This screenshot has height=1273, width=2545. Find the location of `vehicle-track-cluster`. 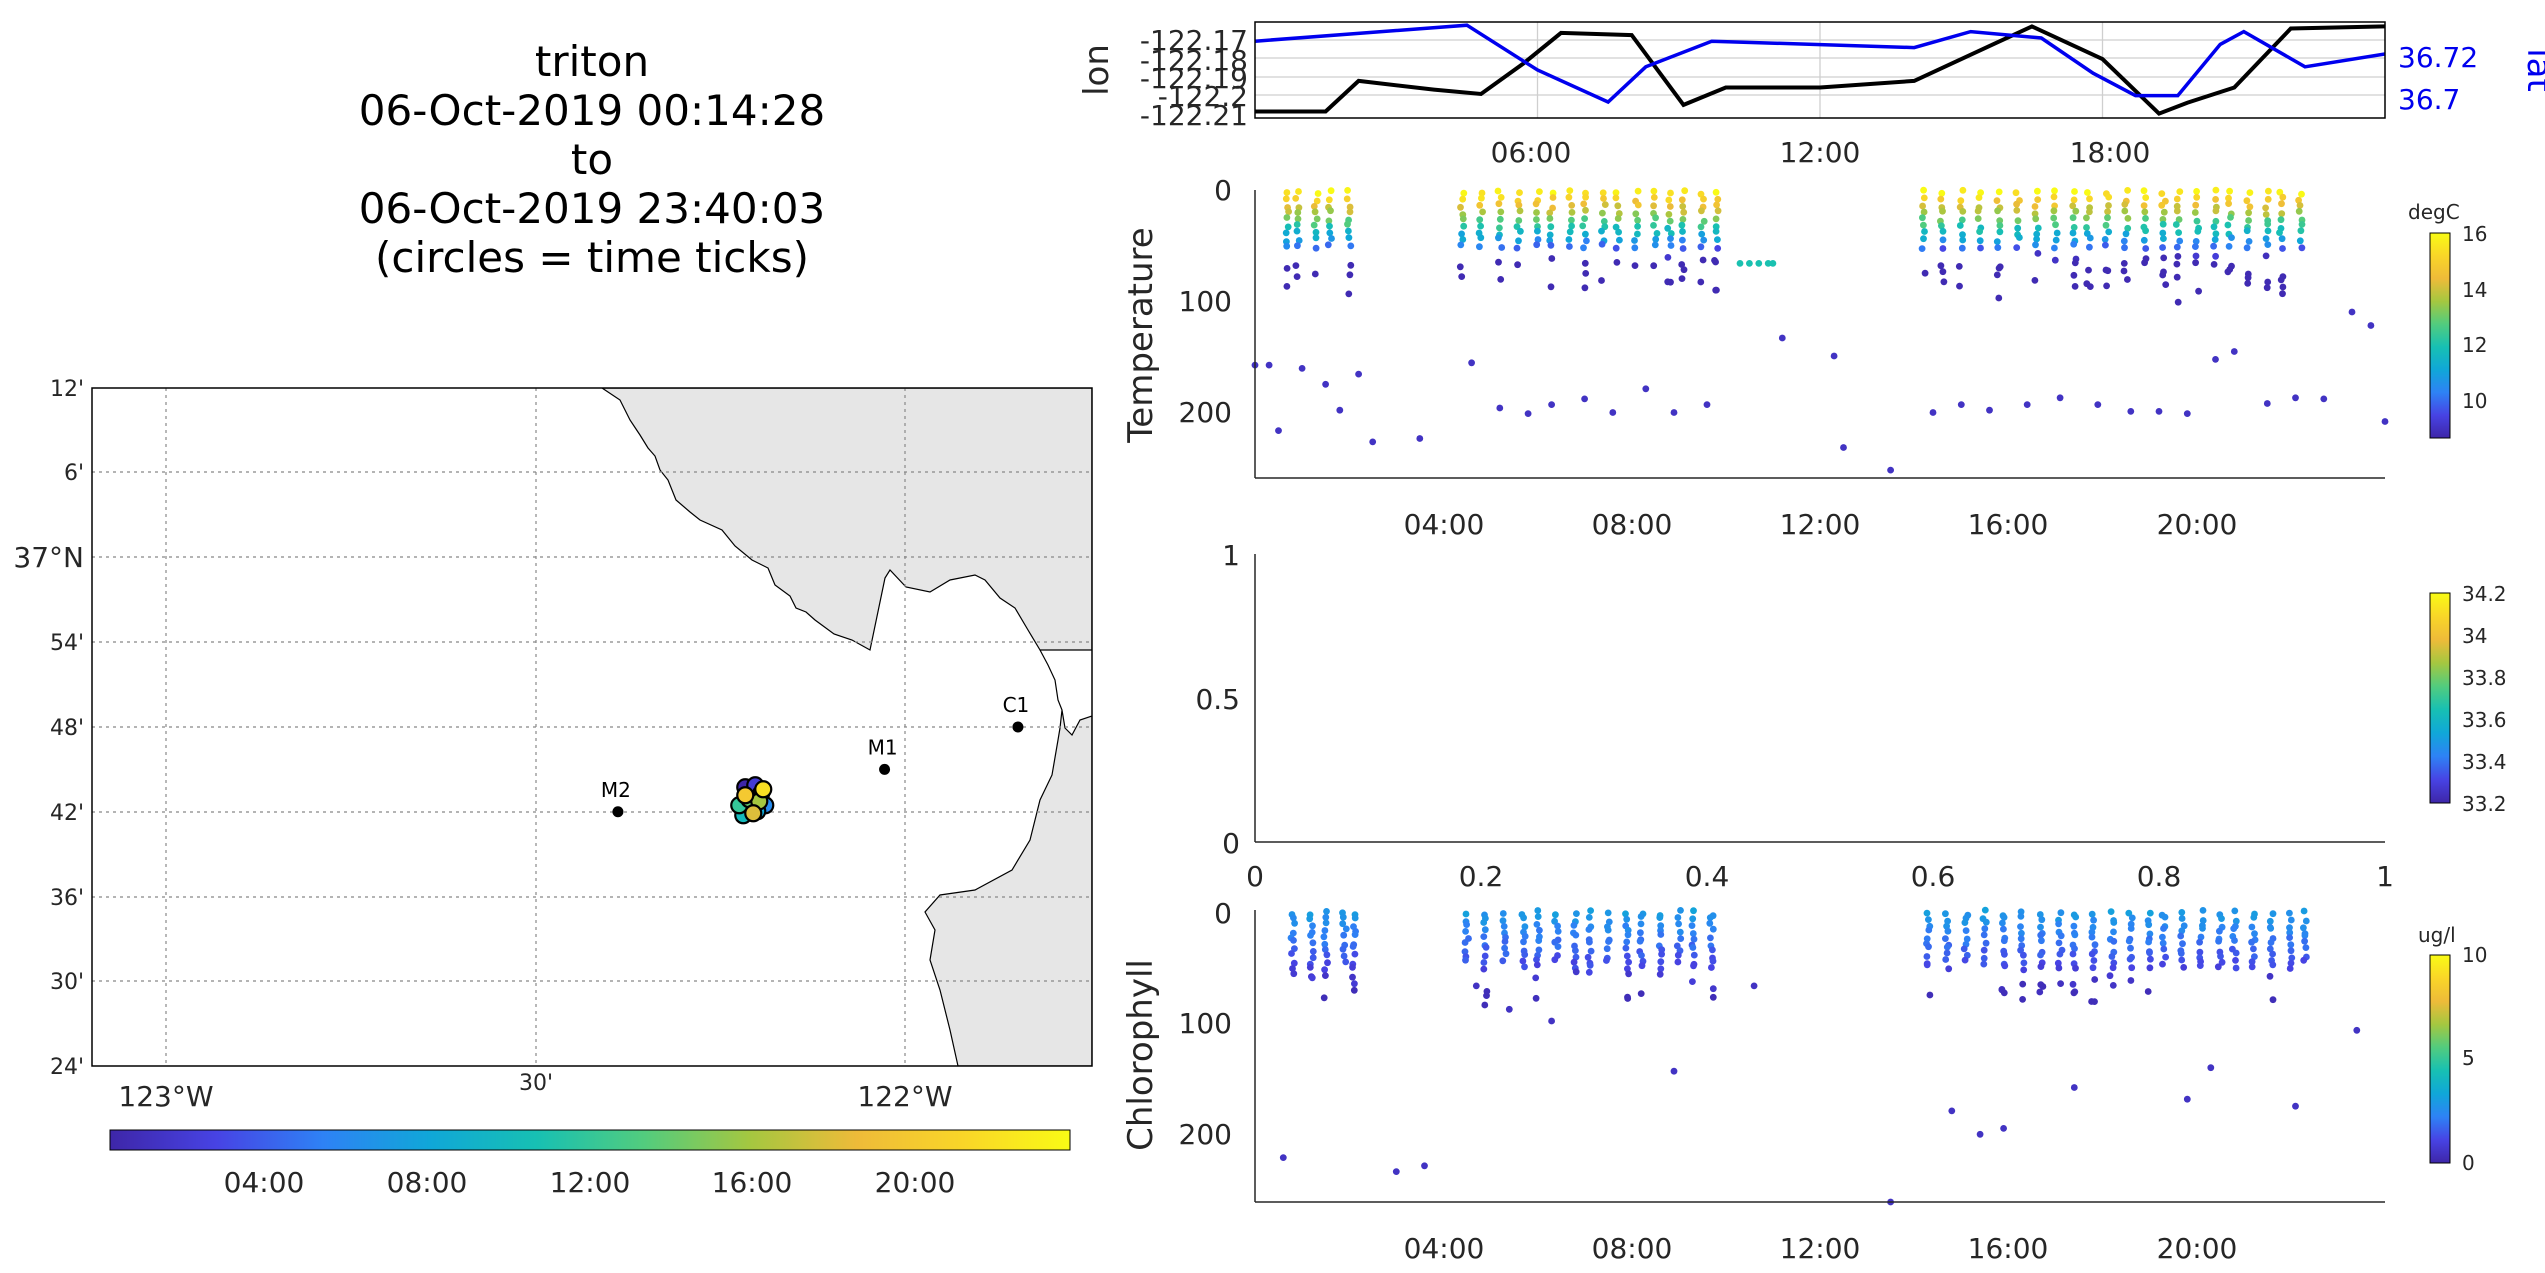

vehicle-track-cluster is located at coordinates (752, 800).